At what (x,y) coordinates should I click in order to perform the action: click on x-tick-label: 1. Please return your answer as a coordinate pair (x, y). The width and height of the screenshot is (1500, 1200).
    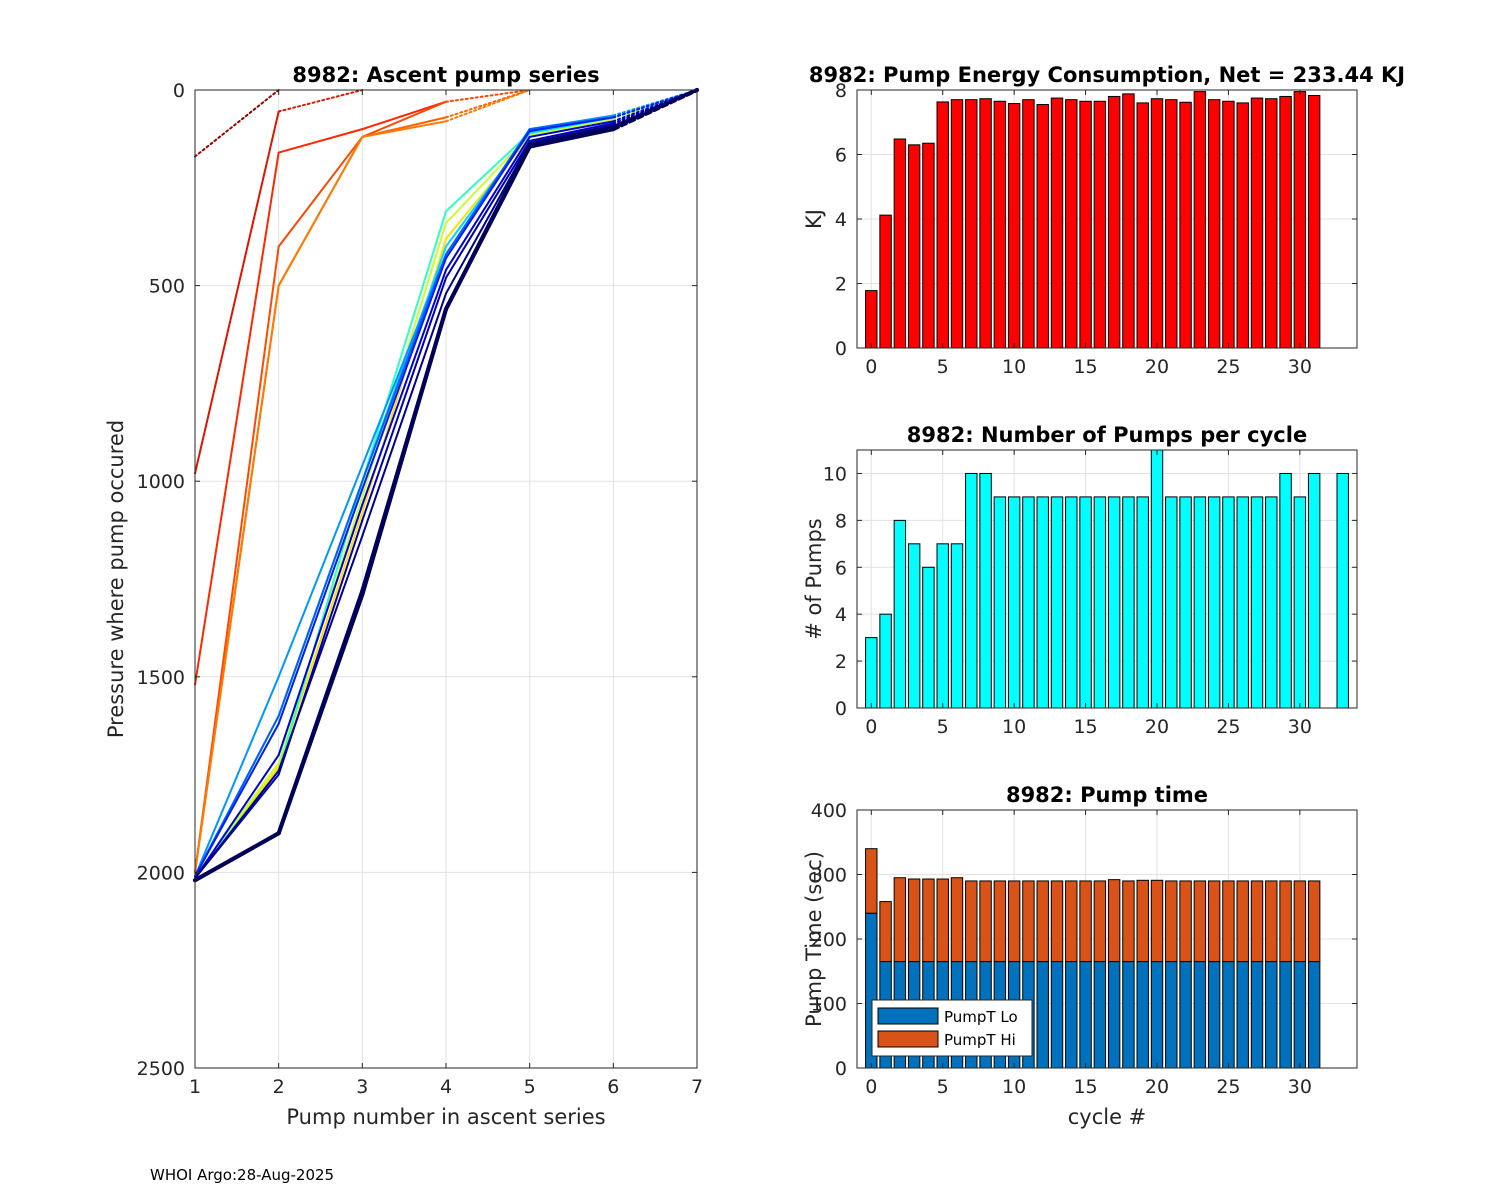
    Looking at the image, I should click on (195, 1087).